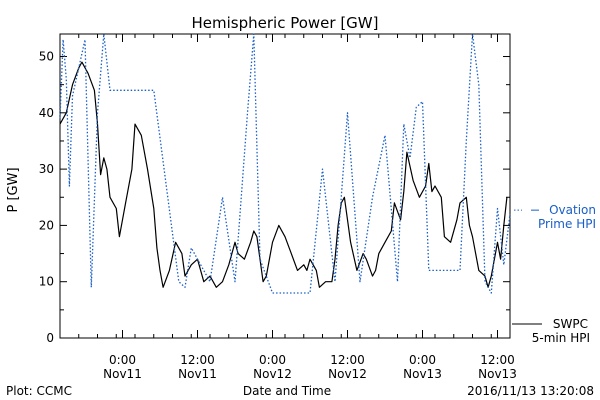 The width and height of the screenshot is (600, 400). What do you see at coordinates (567, 224) in the screenshot?
I see `legend-label-ovation-line2: Prime HPI` at bounding box center [567, 224].